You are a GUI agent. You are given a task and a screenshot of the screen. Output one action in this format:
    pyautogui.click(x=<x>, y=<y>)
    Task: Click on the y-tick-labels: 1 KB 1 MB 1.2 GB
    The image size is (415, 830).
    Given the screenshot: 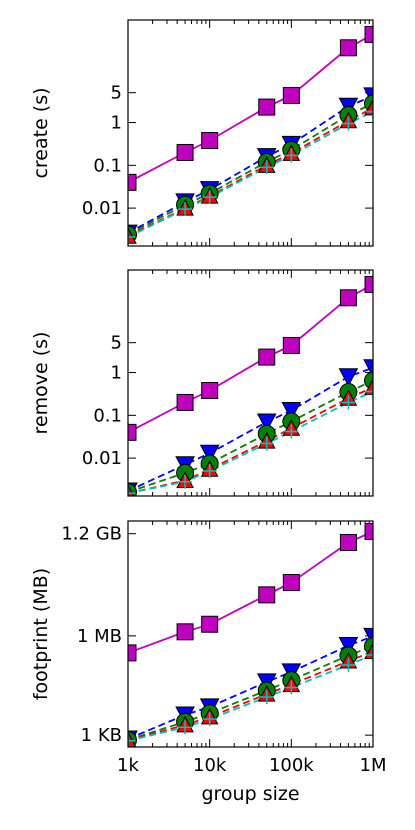 What is the action you would take?
    pyautogui.click(x=91, y=635)
    